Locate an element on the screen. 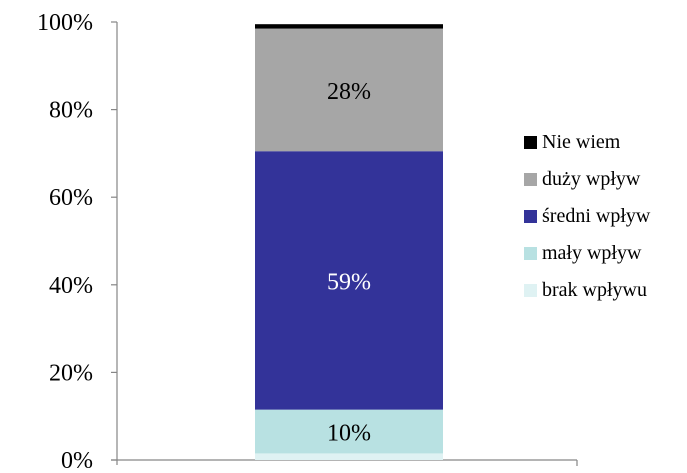 The height and width of the screenshot is (473, 687). data-label: 10% is located at coordinates (349, 434).